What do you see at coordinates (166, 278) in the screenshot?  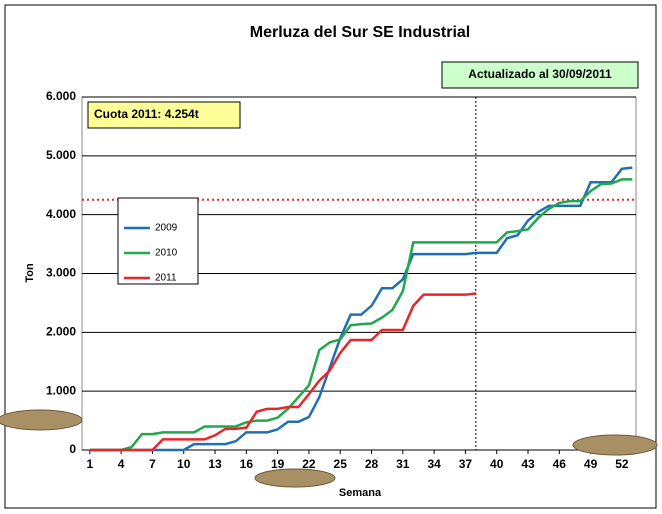 I see `legend-label: 2011` at bounding box center [166, 278].